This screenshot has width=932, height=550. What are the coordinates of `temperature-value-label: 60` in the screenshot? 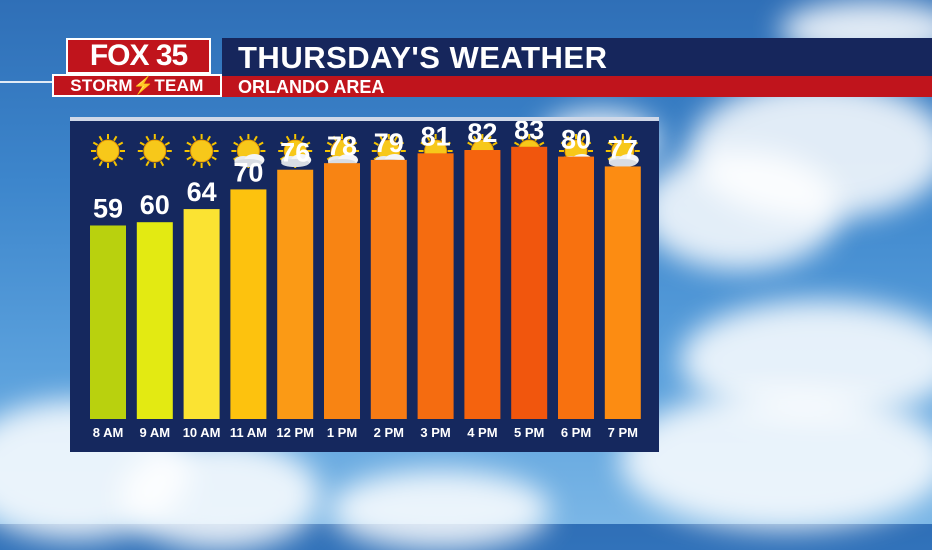 It's located at (155, 205).